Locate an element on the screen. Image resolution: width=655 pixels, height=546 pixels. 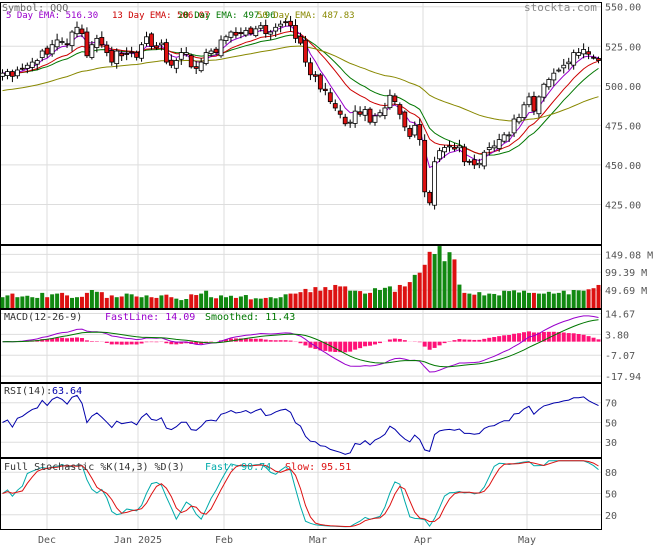
panel-frame-rsi is located at coordinates (301, 420).